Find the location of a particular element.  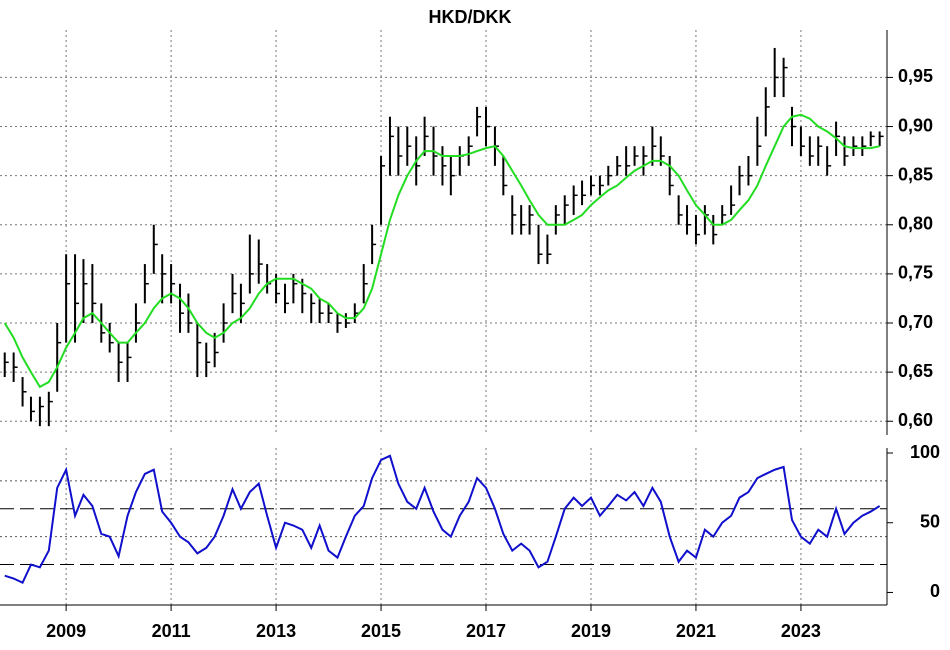

x-tick-label: 2017 is located at coordinates (486, 631).